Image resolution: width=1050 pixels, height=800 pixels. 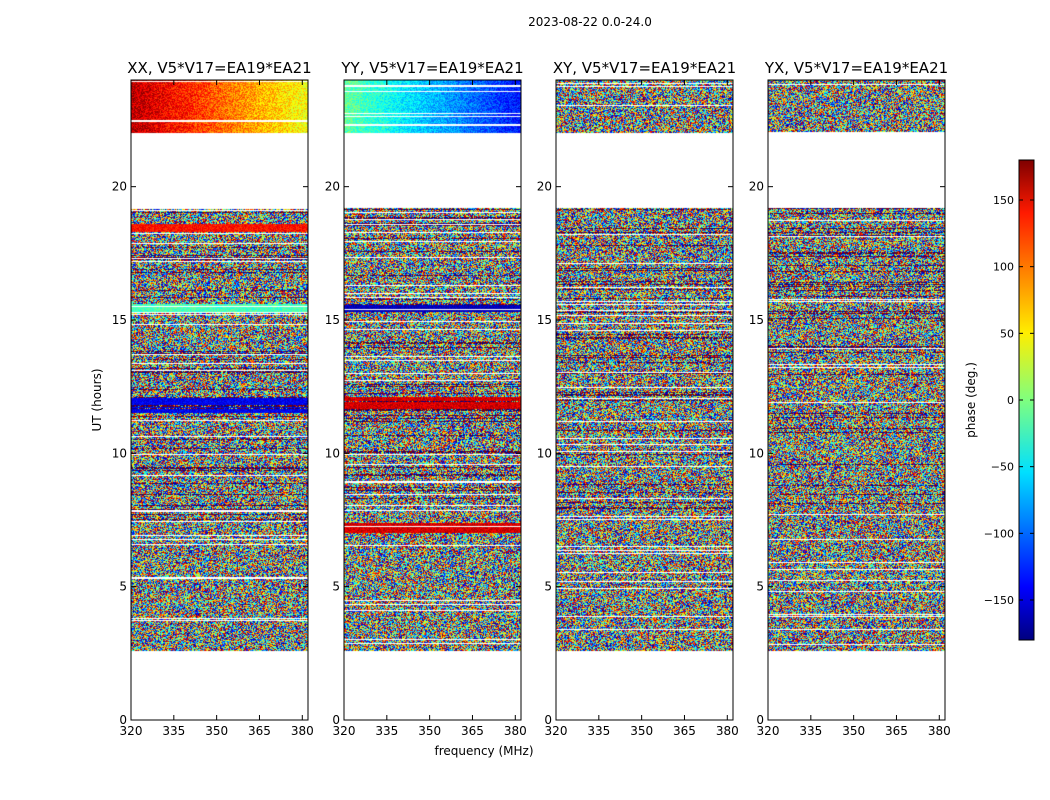 What do you see at coordinates (219, 68) in the screenshot?
I see `panel-title: XX, V5*V17=EA19*EA21` at bounding box center [219, 68].